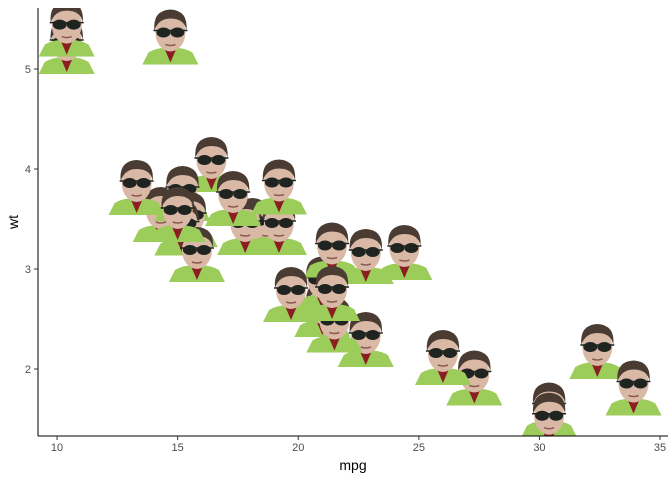 Image resolution: width=672 pixels, height=485 pixels. Describe the element at coordinates (13, 222) in the screenshot. I see `y-axis-title: wt` at that location.